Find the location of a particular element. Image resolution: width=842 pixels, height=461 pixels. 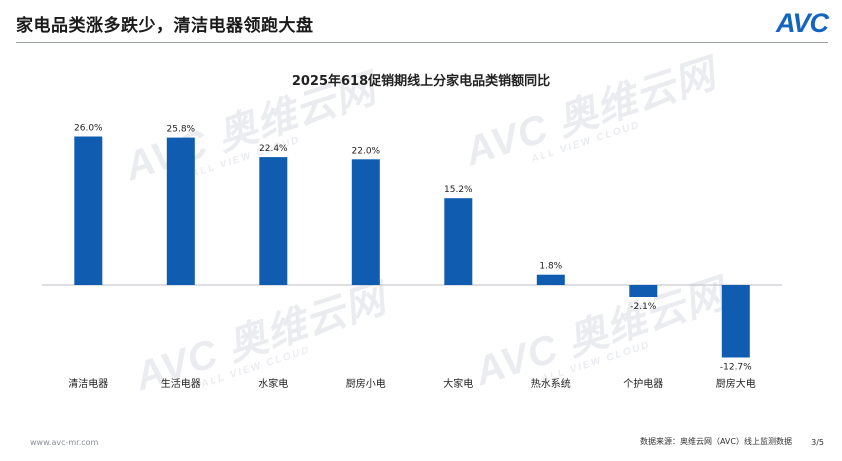

data-label: 25.8% is located at coordinates (181, 130).